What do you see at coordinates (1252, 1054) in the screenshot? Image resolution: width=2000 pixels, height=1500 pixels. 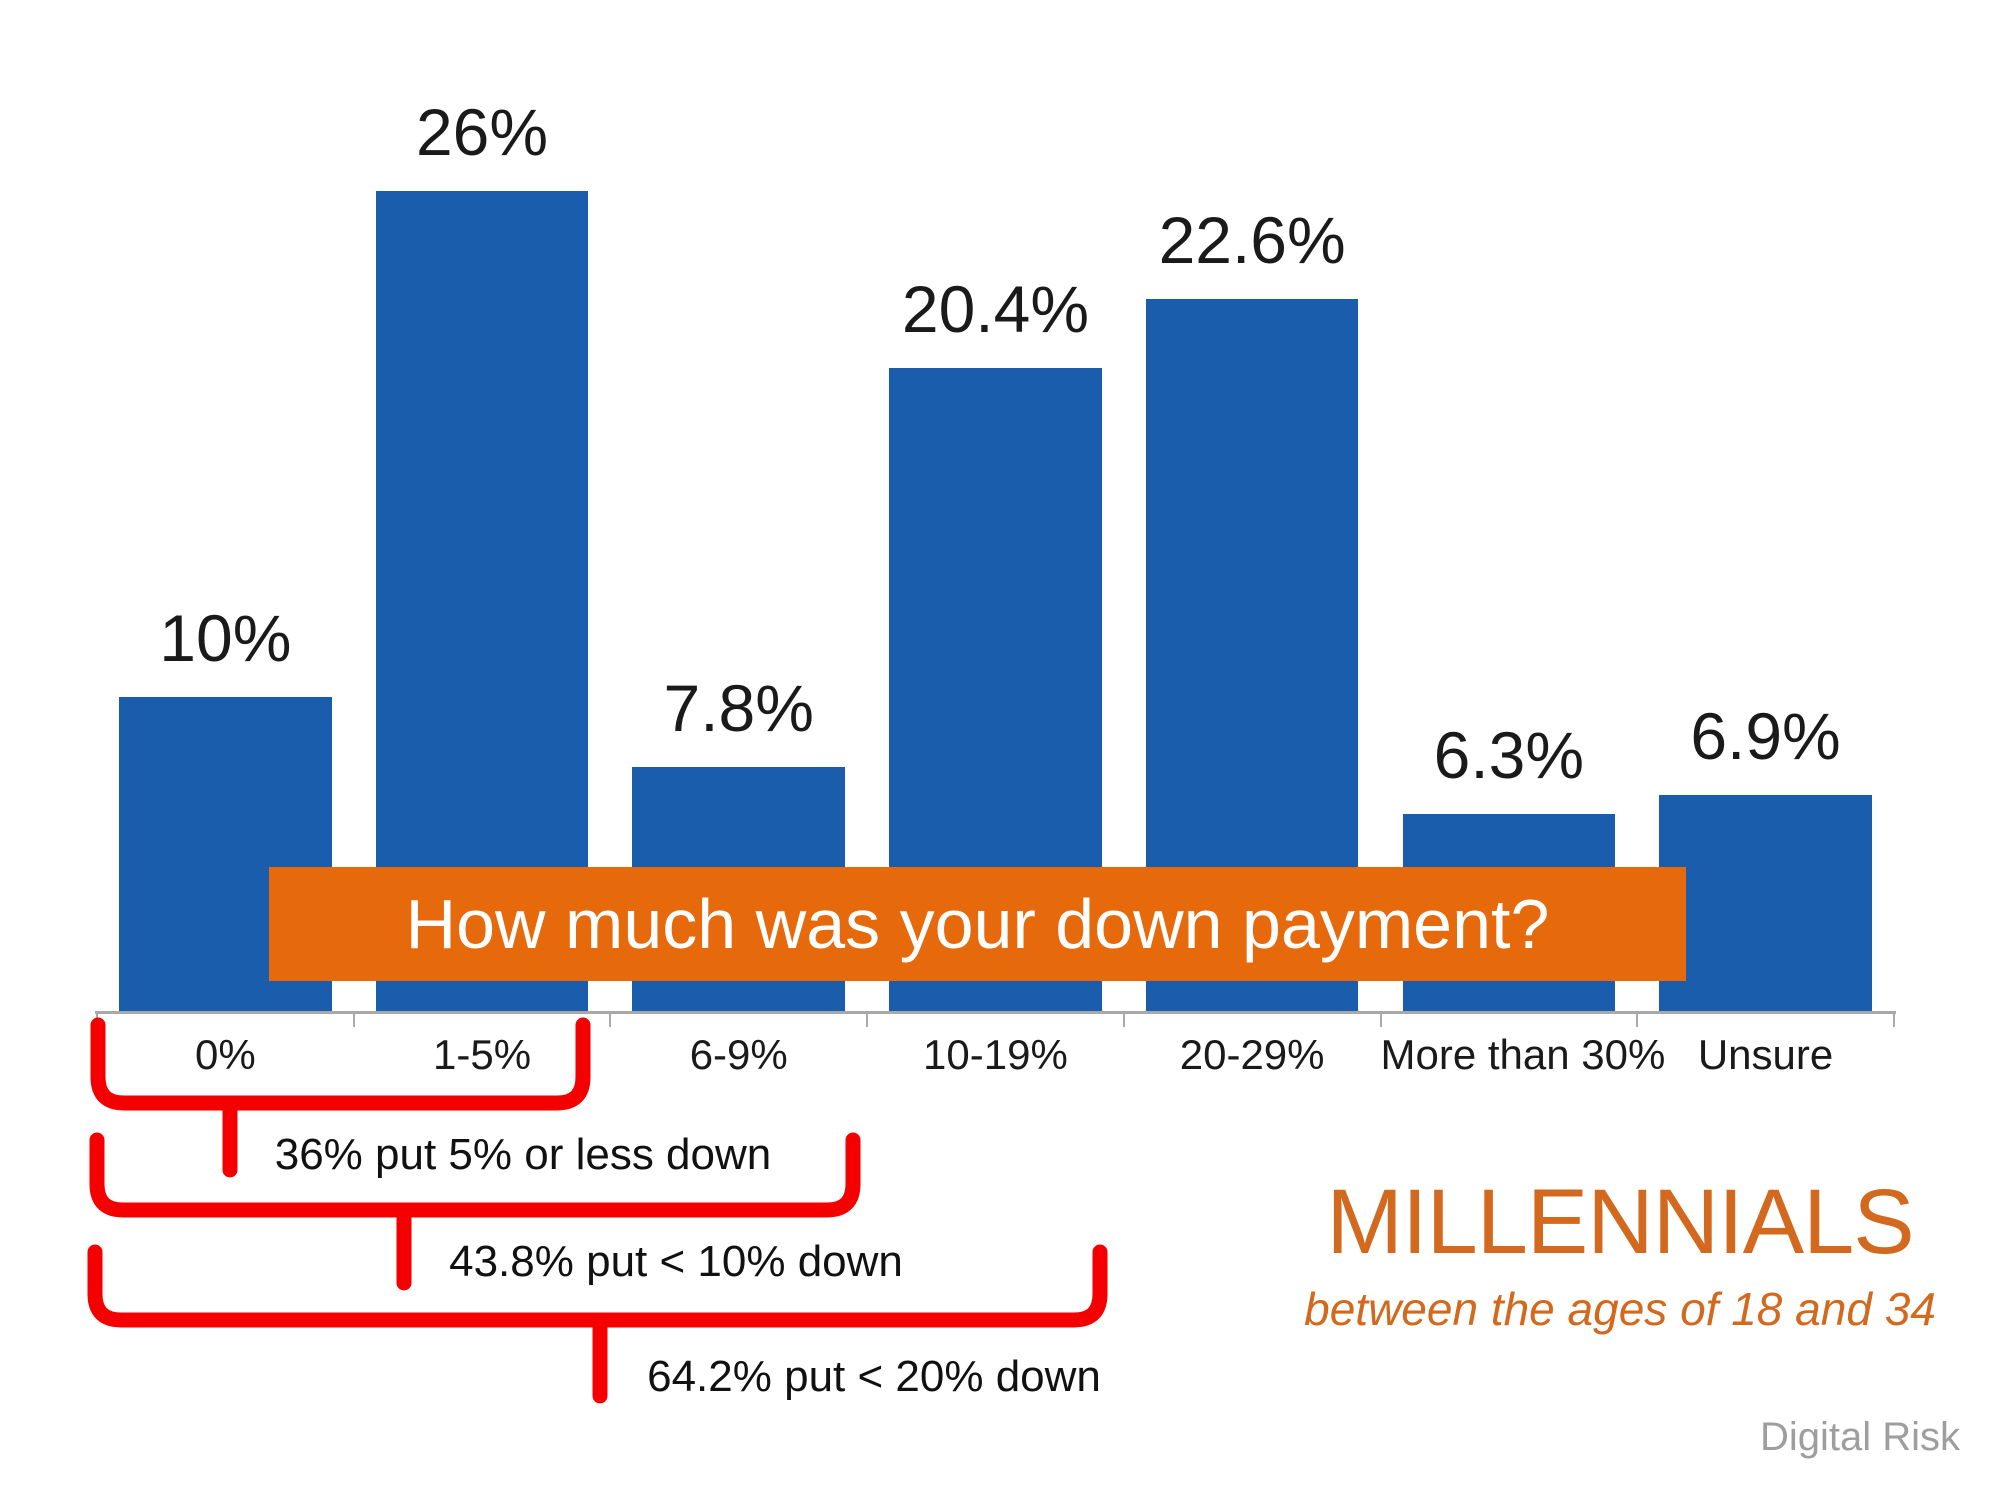 I see `x-axis-tick-label: 20-29%` at bounding box center [1252, 1054].